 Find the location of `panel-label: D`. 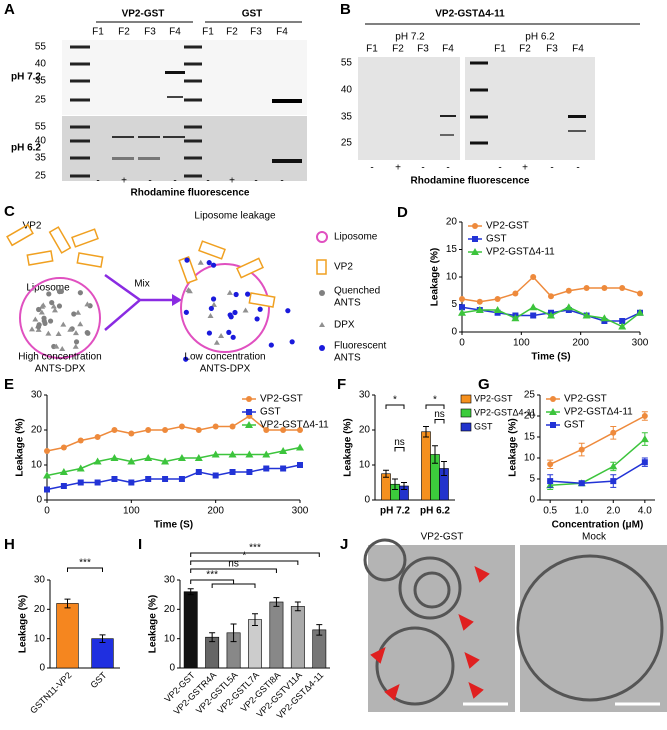

panel-label: D is located at coordinates (402, 212).